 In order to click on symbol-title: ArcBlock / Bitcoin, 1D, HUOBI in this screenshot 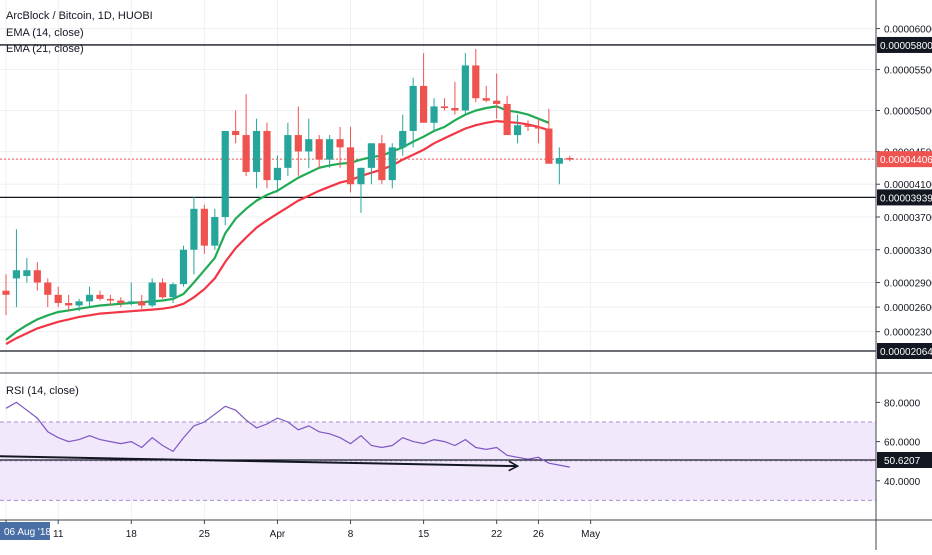, I will do `click(79, 16)`.